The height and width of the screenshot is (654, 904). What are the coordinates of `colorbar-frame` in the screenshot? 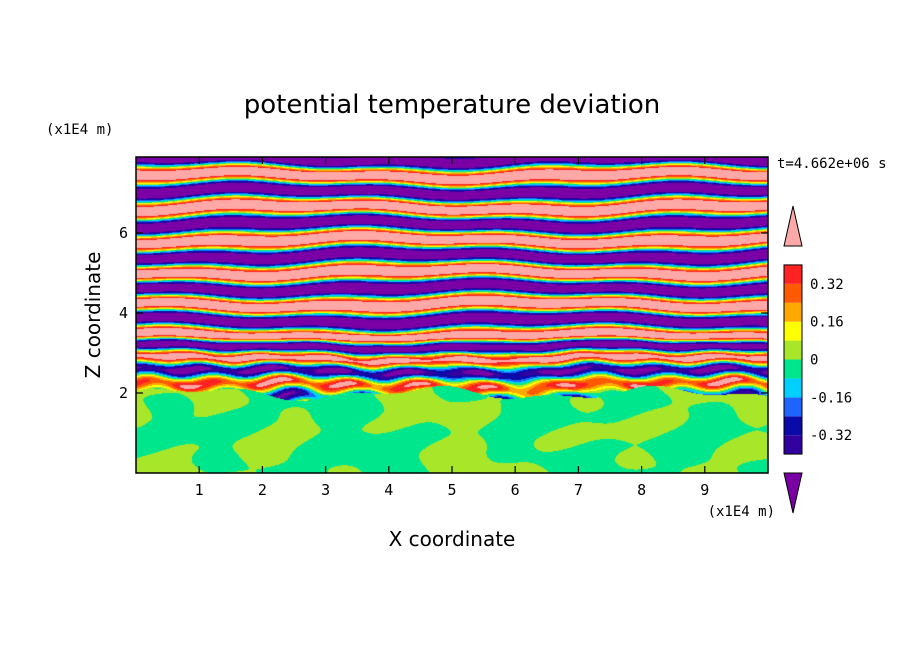 It's located at (793, 359).